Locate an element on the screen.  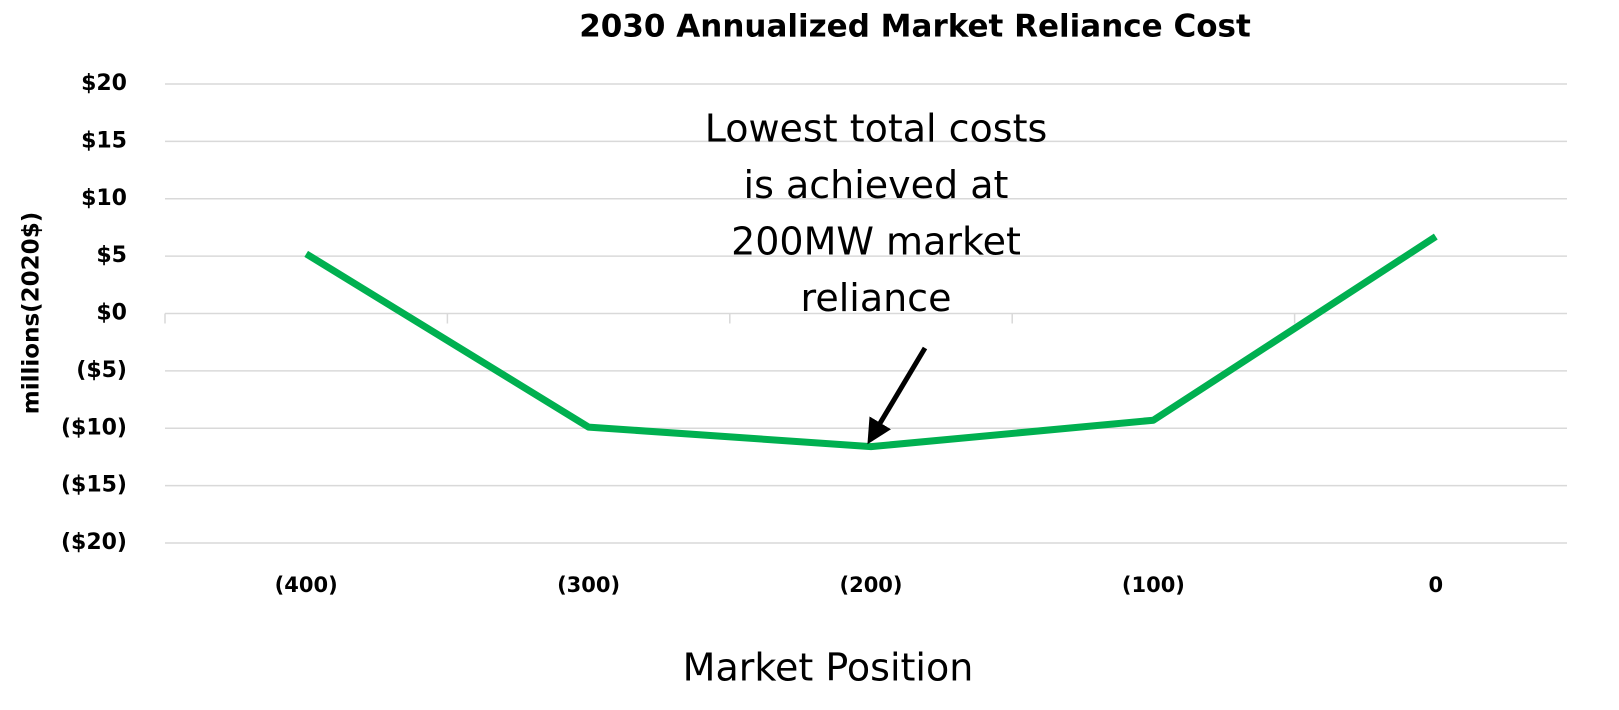
y-tick-label: $5 is located at coordinates (111, 255).